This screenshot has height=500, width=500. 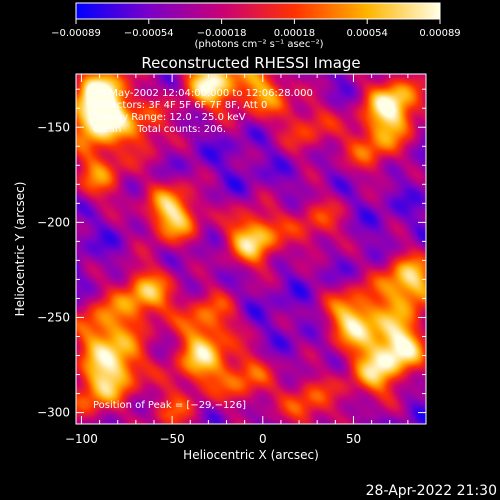 I want to click on x-tick-label: 50, so click(x=353, y=439).